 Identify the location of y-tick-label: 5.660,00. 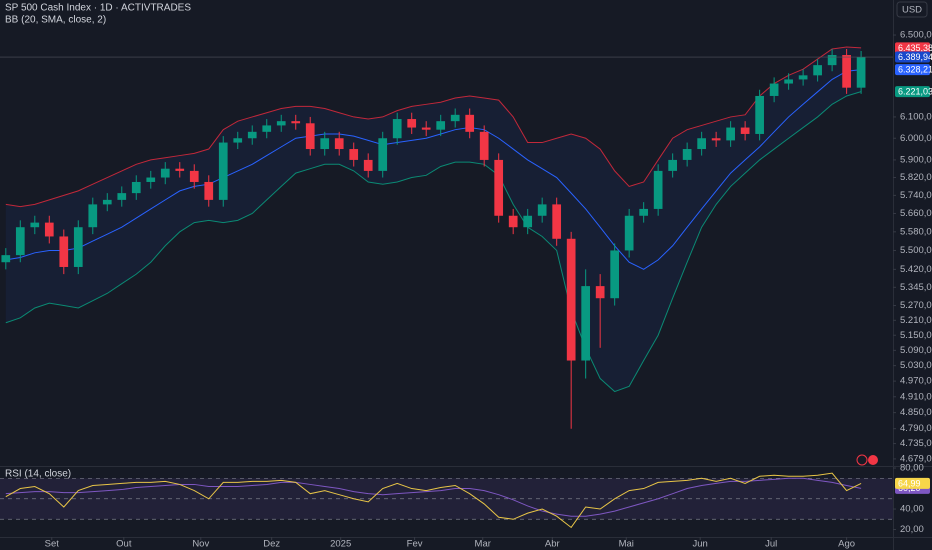
(916, 213).